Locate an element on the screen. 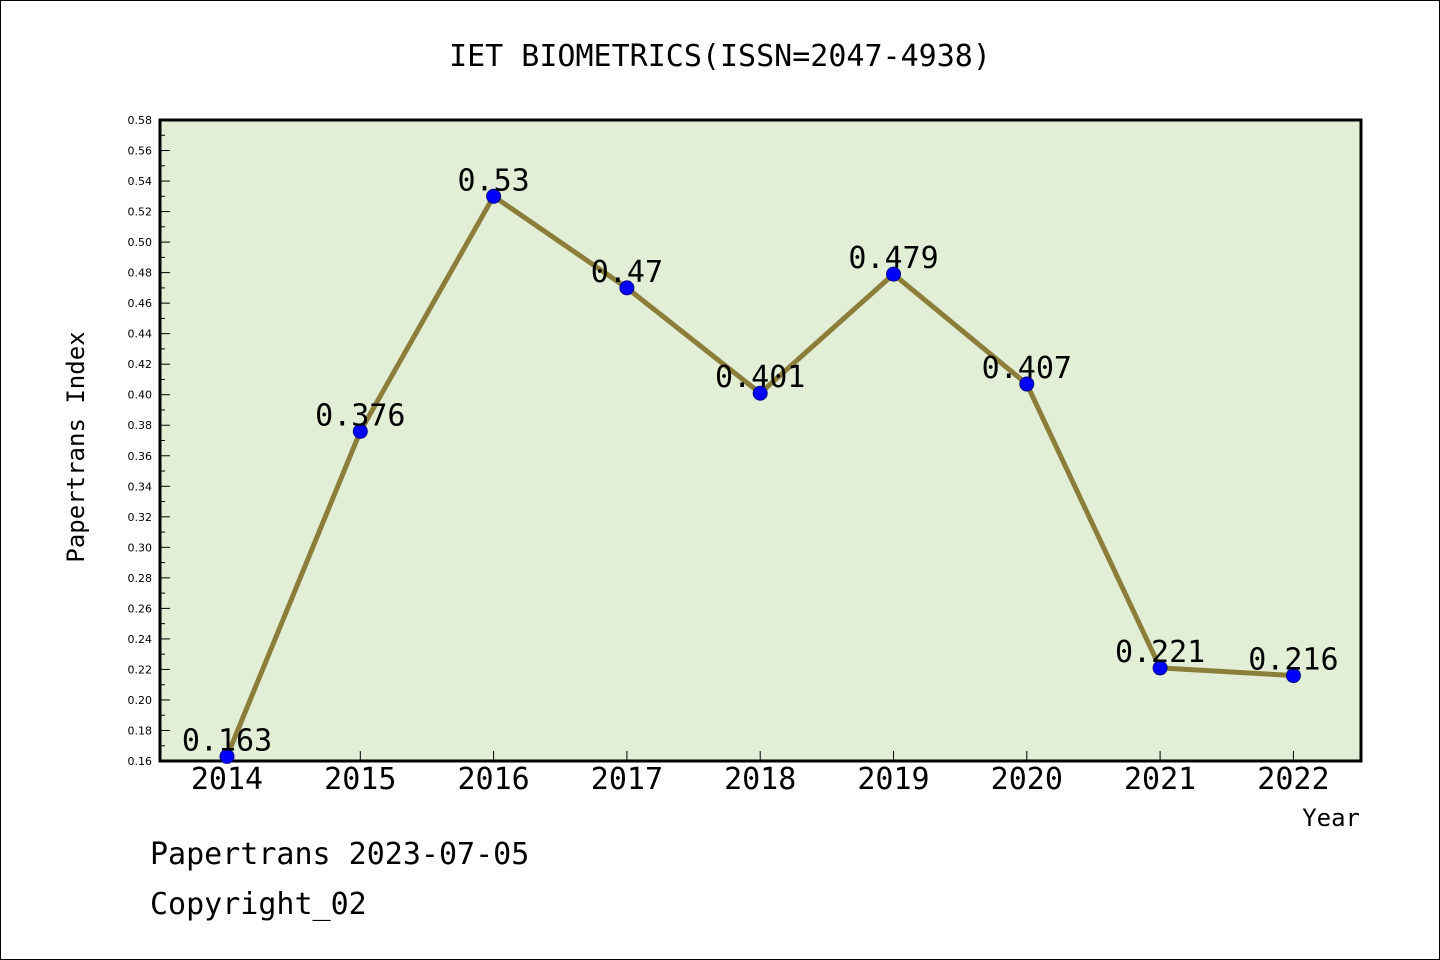 The image size is (1440, 960). y-tick-label: 0.50 is located at coordinates (140, 242).